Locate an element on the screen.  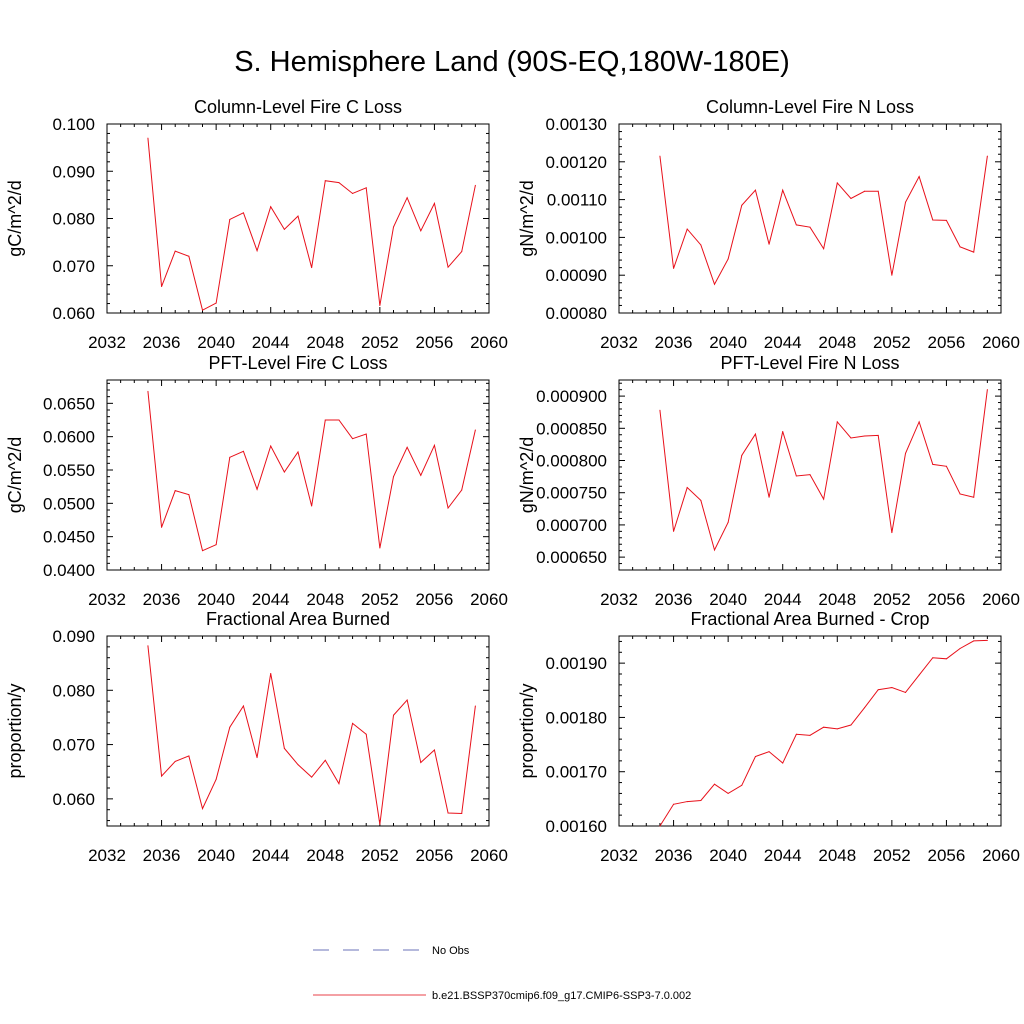
y-tick-label: 0.0550 is located at coordinates (69, 470).